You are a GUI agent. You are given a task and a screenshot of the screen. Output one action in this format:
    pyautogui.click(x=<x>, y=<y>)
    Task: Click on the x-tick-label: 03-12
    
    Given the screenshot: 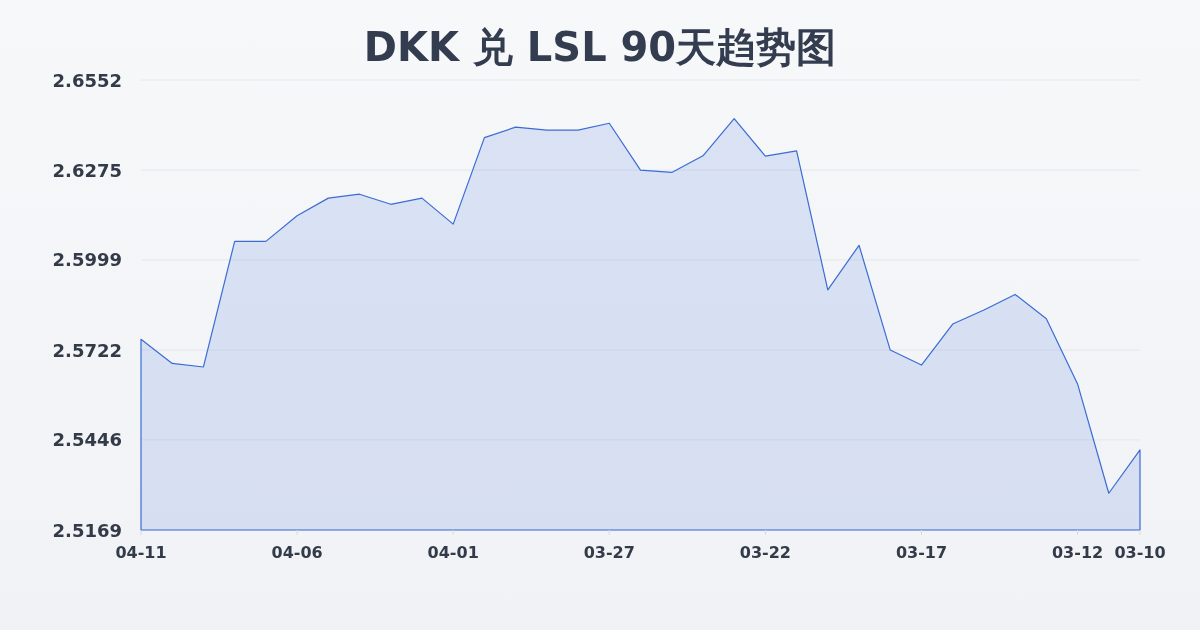 What is the action you would take?
    pyautogui.click(x=1077, y=552)
    